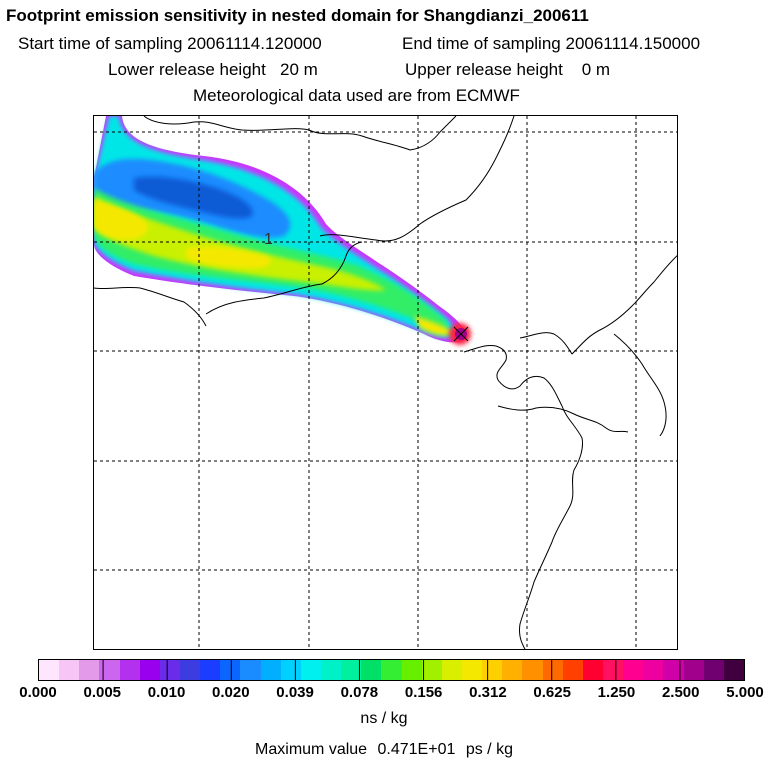  Describe the element at coordinates (640, 385) in the screenshot. I see `coast-korea` at that location.